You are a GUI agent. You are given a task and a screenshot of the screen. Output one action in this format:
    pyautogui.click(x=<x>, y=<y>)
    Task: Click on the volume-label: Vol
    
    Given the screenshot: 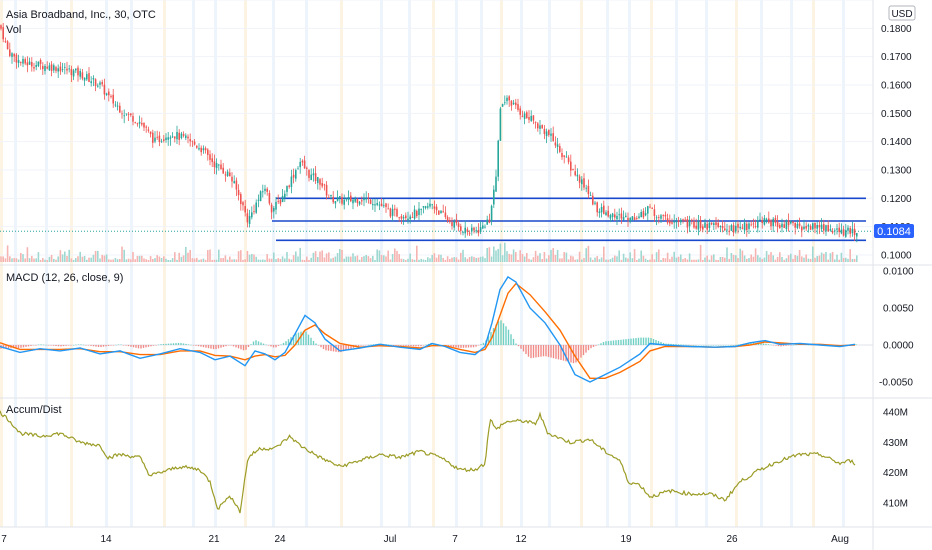 What is the action you would take?
    pyautogui.click(x=13, y=30)
    